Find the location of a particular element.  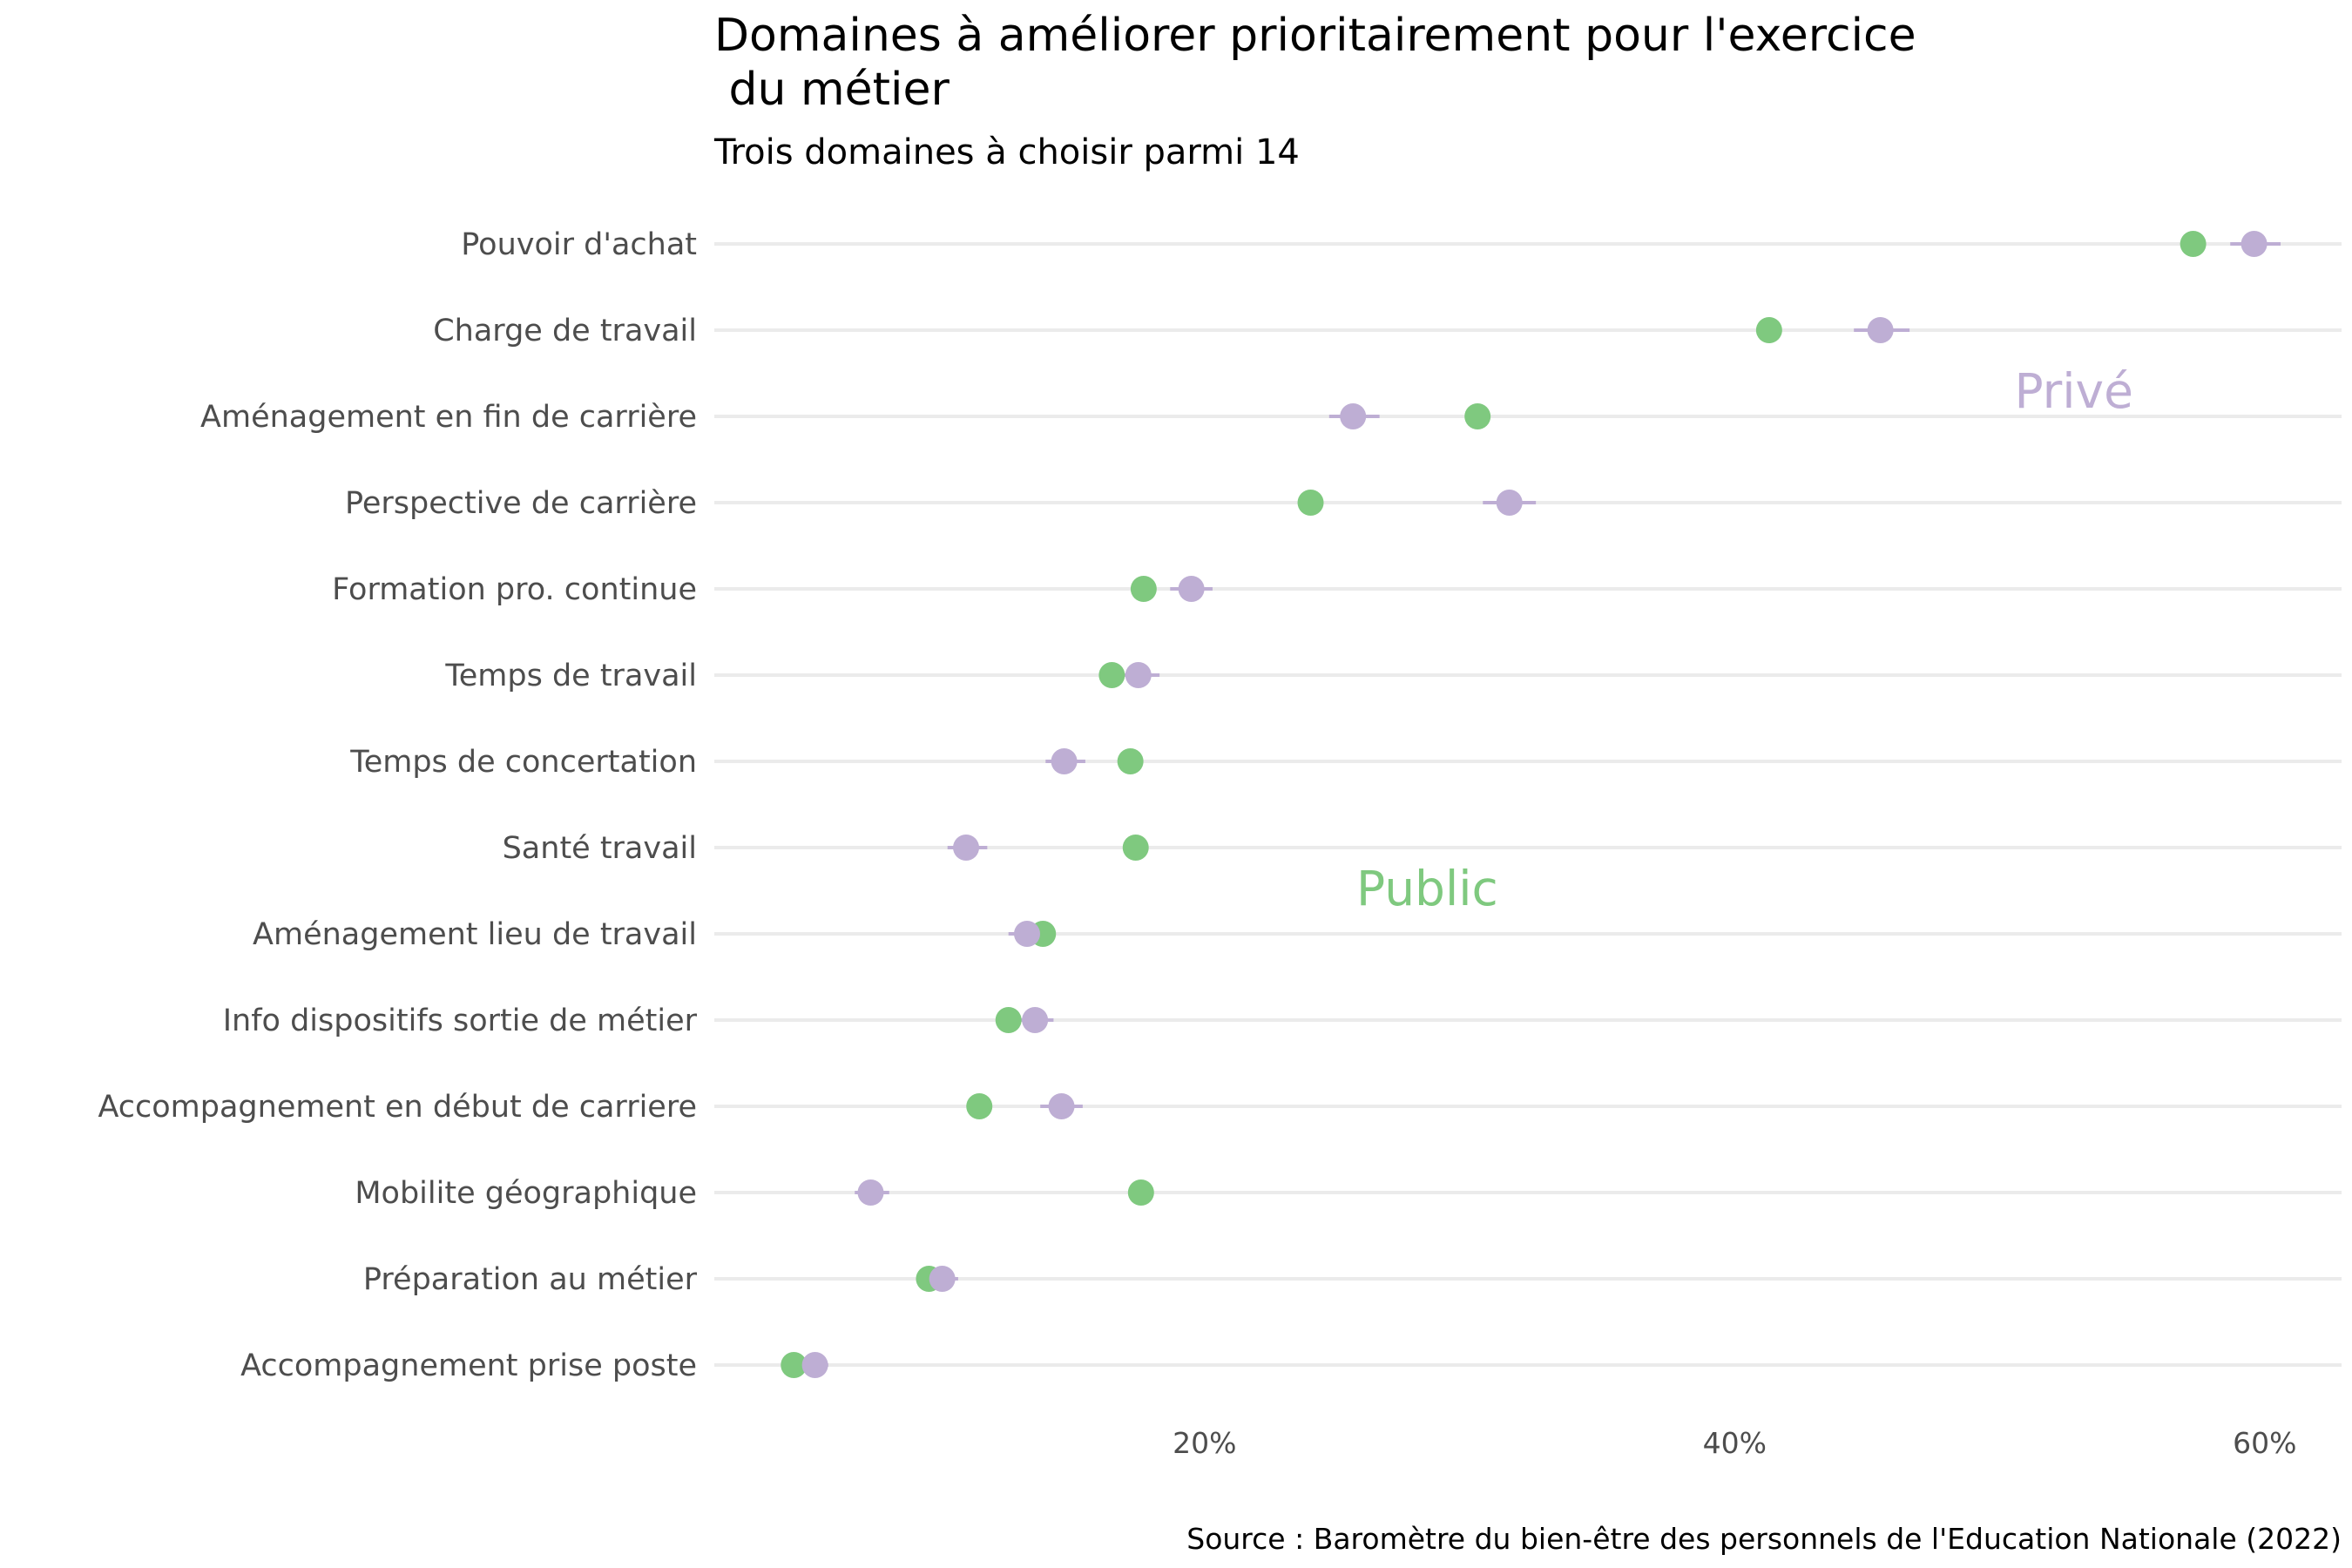

y-tick-label: Perspective de carrière is located at coordinates (521, 504).